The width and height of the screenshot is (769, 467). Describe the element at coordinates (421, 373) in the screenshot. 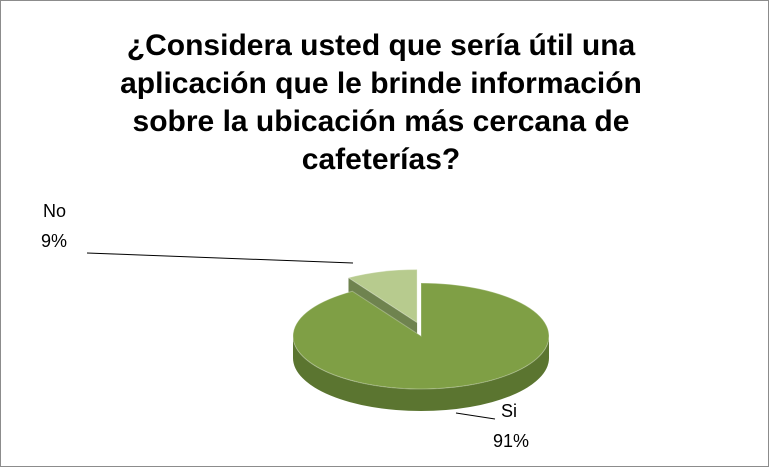

I see `pie-slice-side` at that location.